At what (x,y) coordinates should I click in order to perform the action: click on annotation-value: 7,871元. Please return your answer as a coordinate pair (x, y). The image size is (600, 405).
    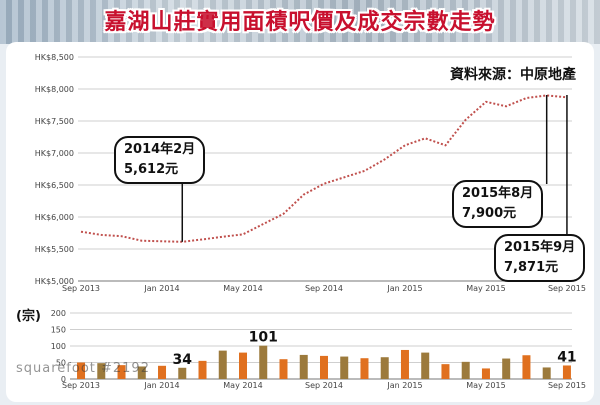
    Looking at the image, I should click on (531, 267).